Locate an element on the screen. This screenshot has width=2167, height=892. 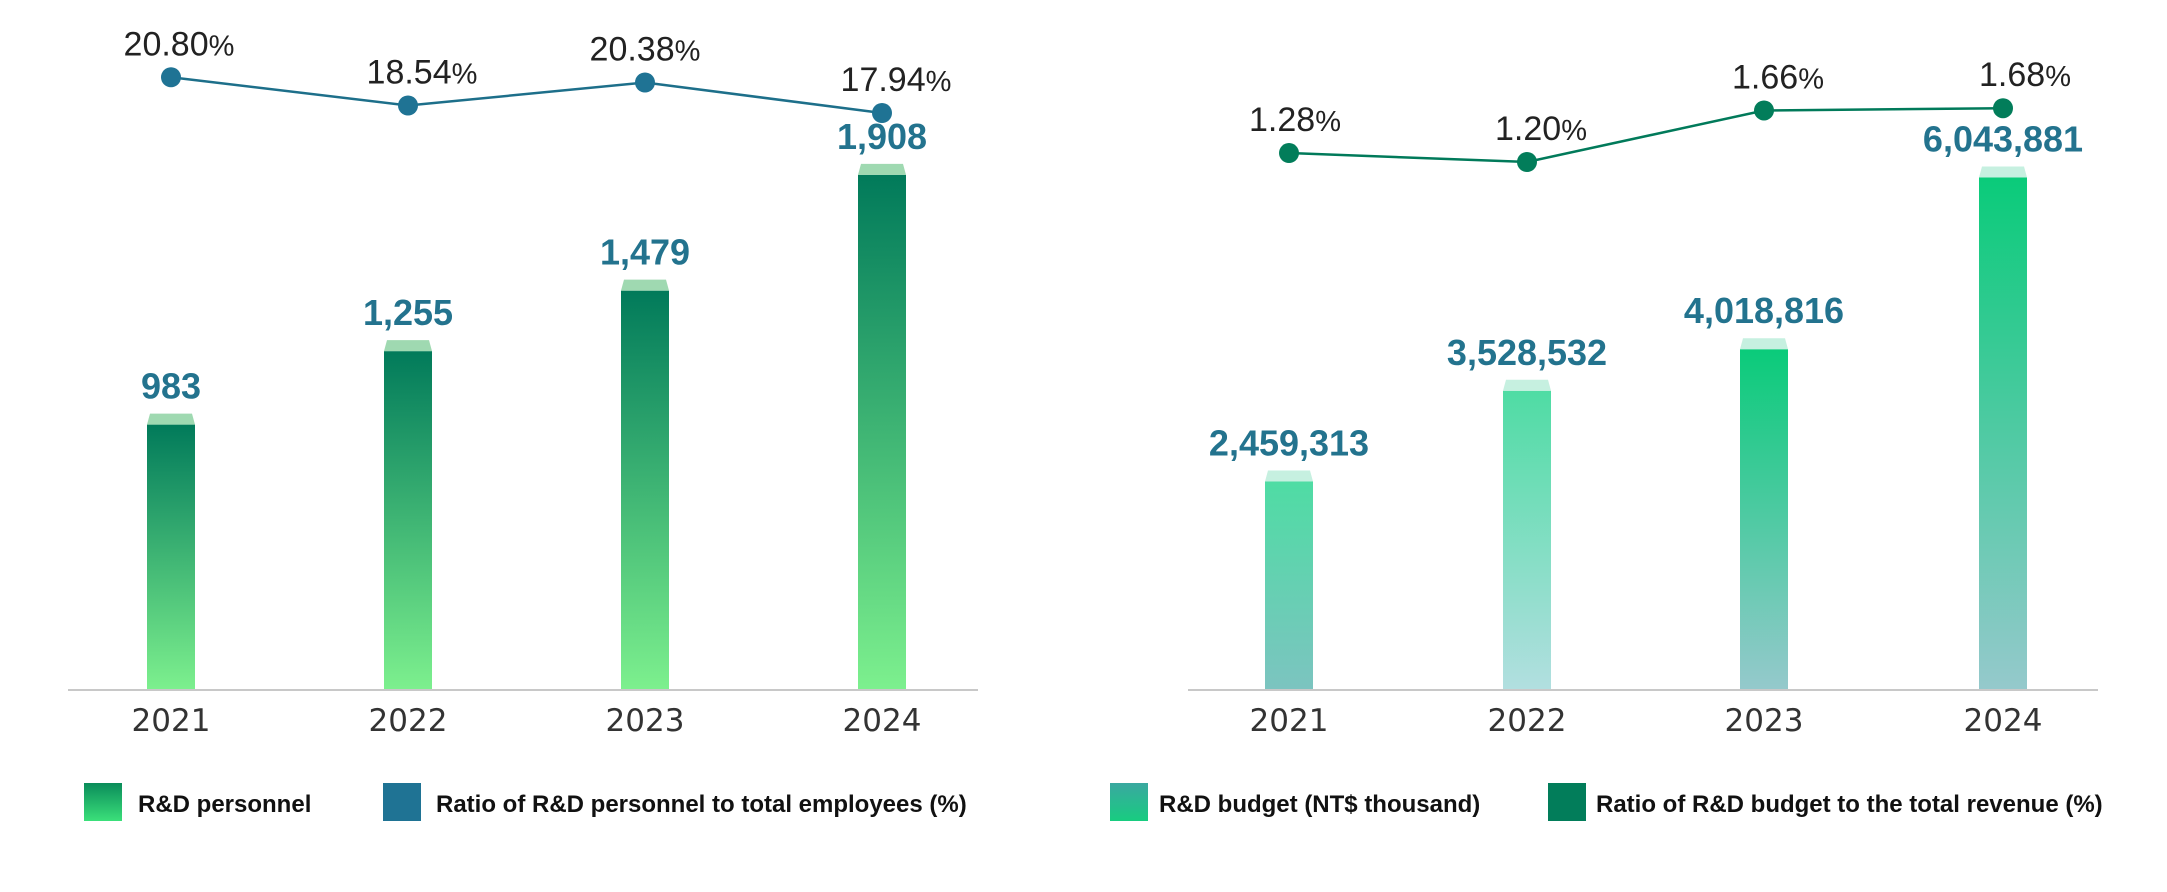
bar-value-label-2023: 1,479 is located at coordinates (645, 252).